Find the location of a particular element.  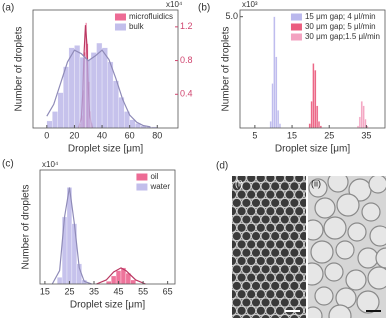

legend-label: microfluidics is located at coordinates (151, 16).